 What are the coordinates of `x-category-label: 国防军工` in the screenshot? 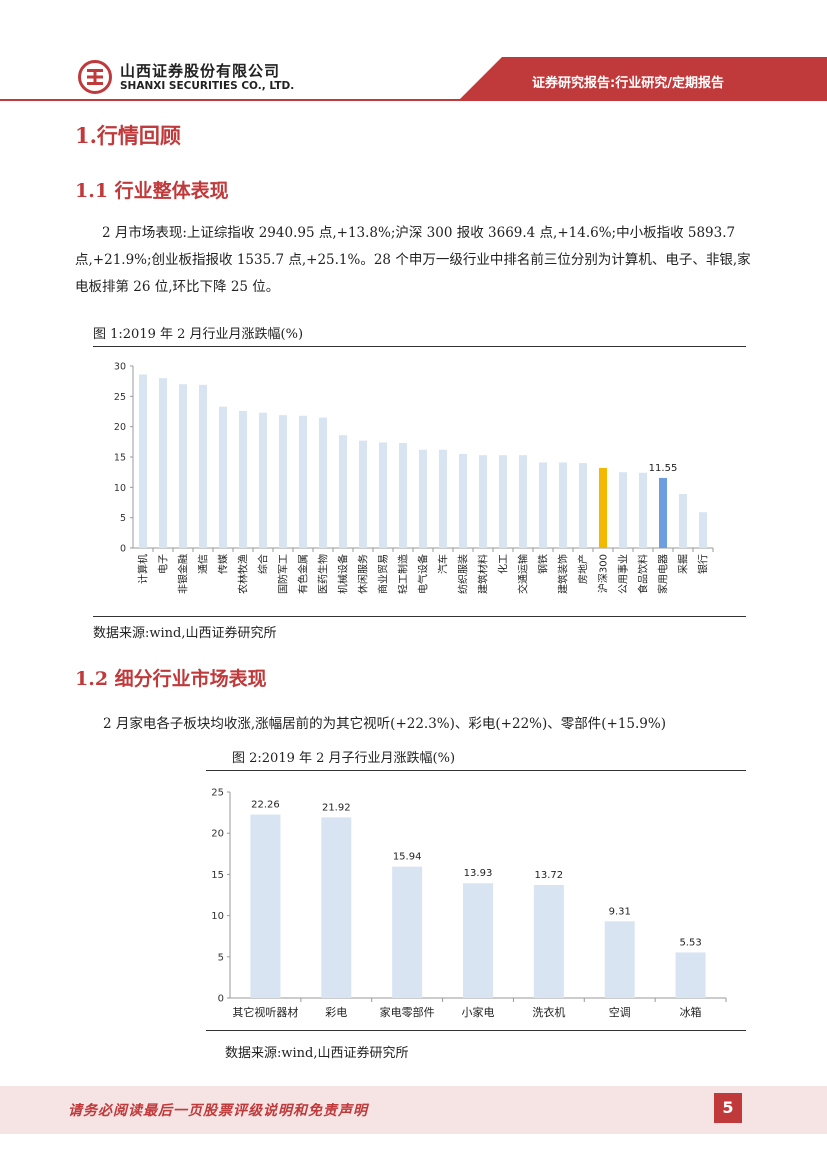 It's located at (283, 574).